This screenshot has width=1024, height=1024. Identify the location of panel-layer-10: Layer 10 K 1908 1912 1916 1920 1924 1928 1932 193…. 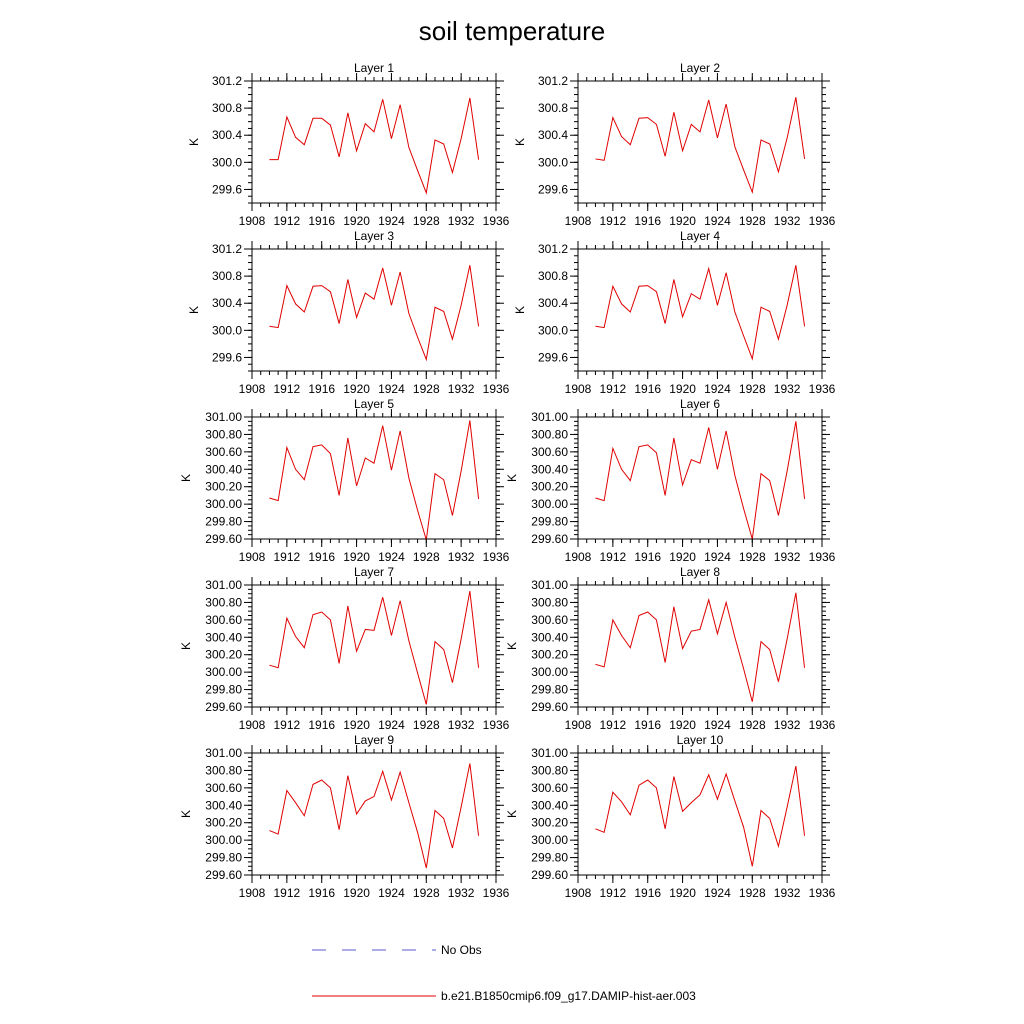
(670, 816).